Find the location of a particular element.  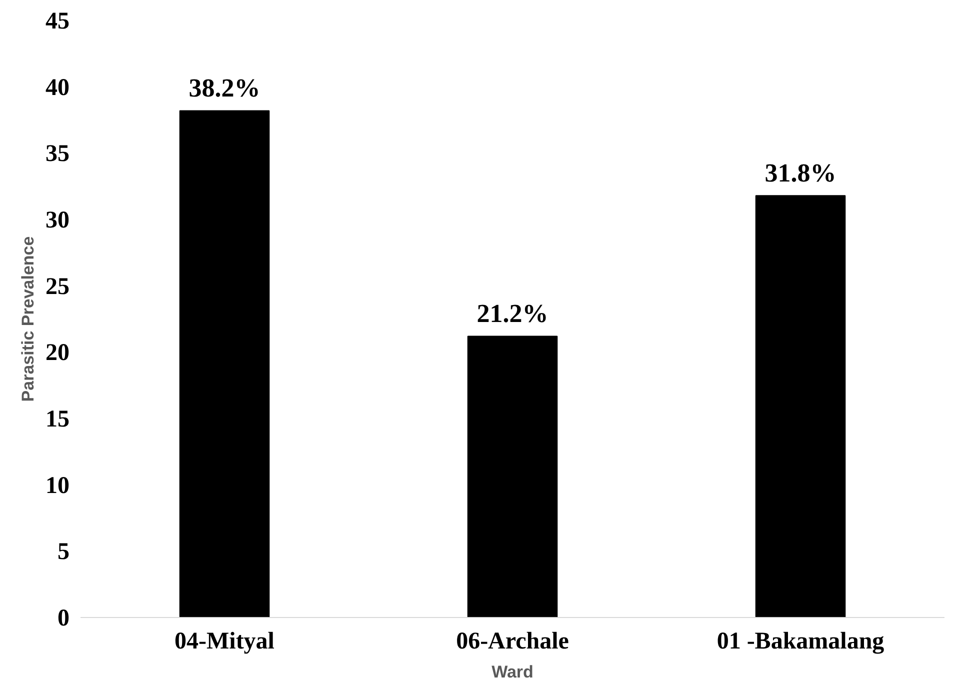

y-tick-label: 45 is located at coordinates (58, 21).